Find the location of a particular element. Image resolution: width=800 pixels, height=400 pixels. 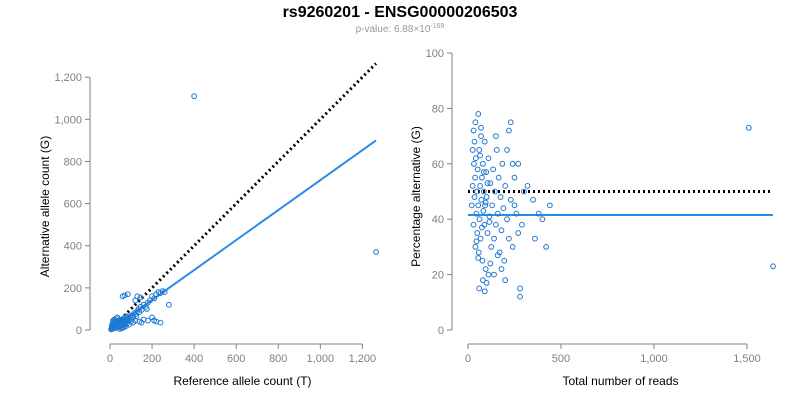

y-tick-label: 200 is located at coordinates (73, 289).